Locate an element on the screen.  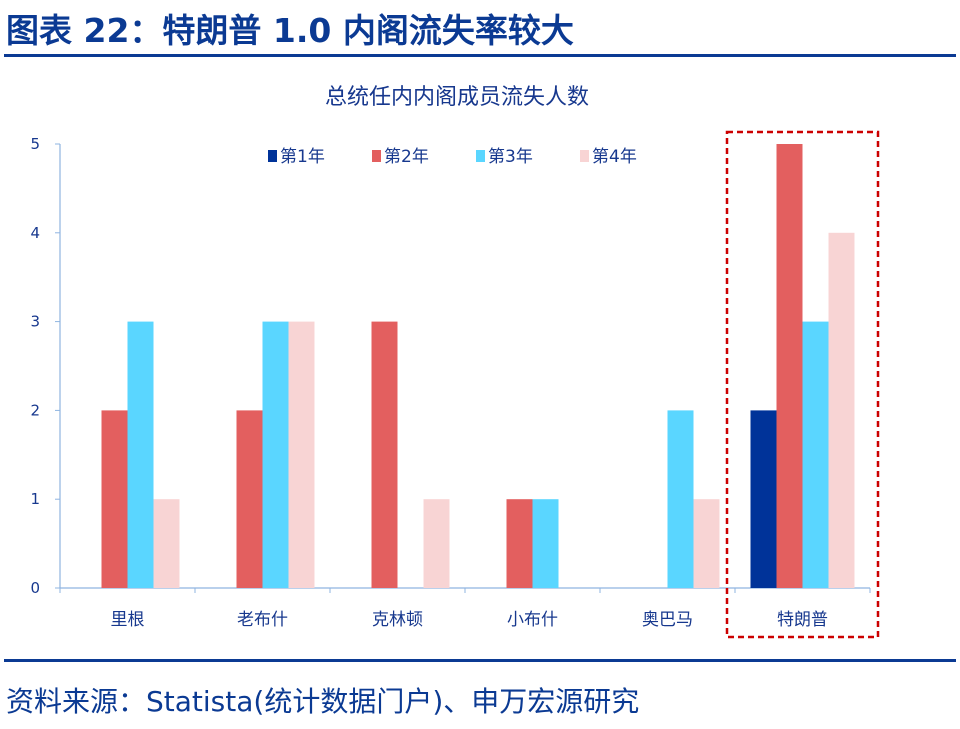
x-category-label: 老布什 is located at coordinates (262, 620).